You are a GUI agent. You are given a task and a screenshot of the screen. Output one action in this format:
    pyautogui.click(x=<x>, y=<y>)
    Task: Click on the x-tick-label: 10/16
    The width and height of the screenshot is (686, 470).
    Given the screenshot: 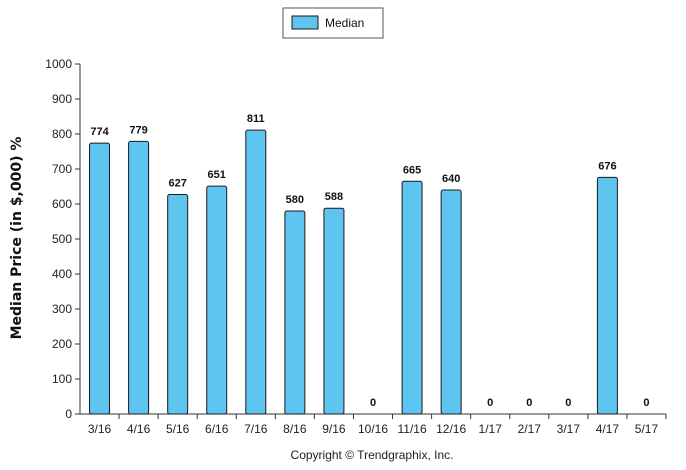 What is the action you would take?
    pyautogui.click(x=373, y=429)
    